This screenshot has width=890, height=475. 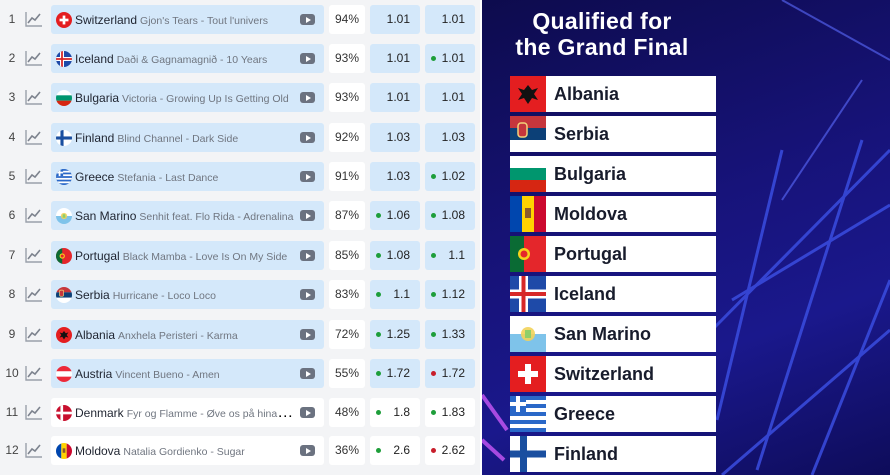 What do you see at coordinates (528, 254) in the screenshot?
I see `portugal-flag-icon` at bounding box center [528, 254].